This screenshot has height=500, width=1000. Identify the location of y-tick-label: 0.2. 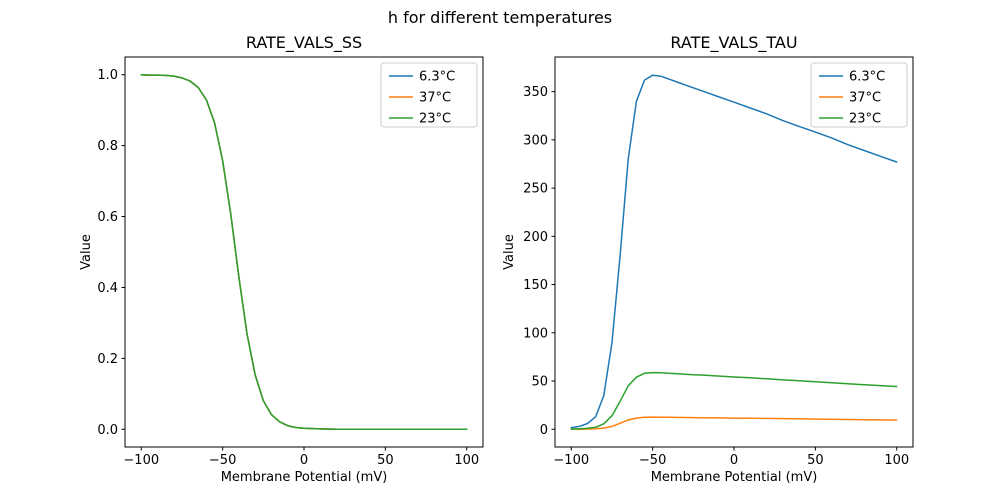
(107, 359).